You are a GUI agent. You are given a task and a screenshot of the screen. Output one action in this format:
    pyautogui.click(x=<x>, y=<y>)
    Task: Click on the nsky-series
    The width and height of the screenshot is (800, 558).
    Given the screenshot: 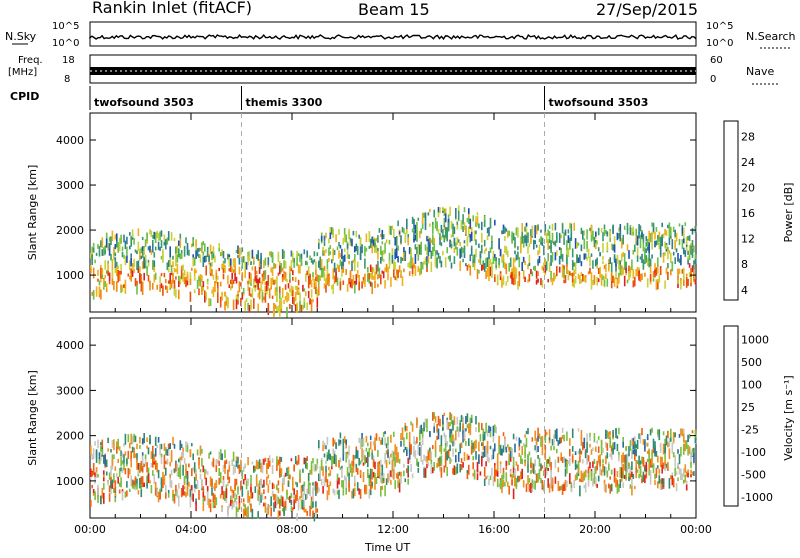 What is the action you would take?
    pyautogui.click(x=393, y=37)
    